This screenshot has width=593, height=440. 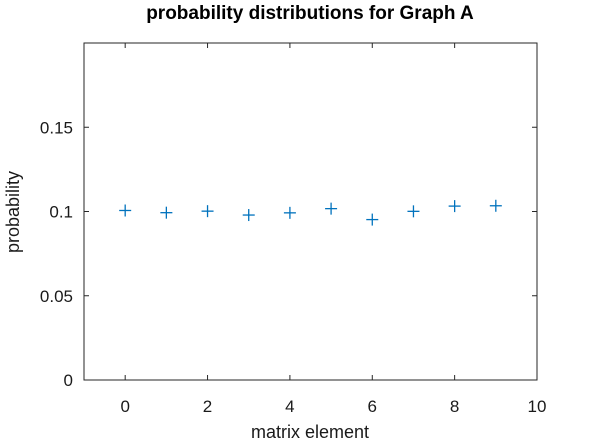 I want to click on x-axis-label: matrix element, so click(x=310, y=431).